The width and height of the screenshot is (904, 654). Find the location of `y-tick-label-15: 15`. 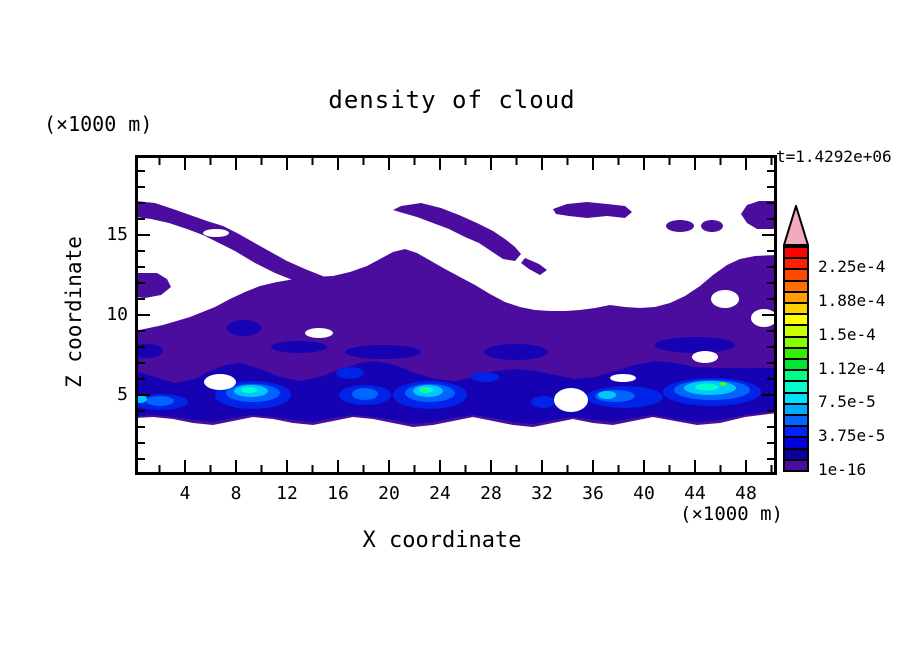

y-tick-label-15: 15 is located at coordinates (117, 234).